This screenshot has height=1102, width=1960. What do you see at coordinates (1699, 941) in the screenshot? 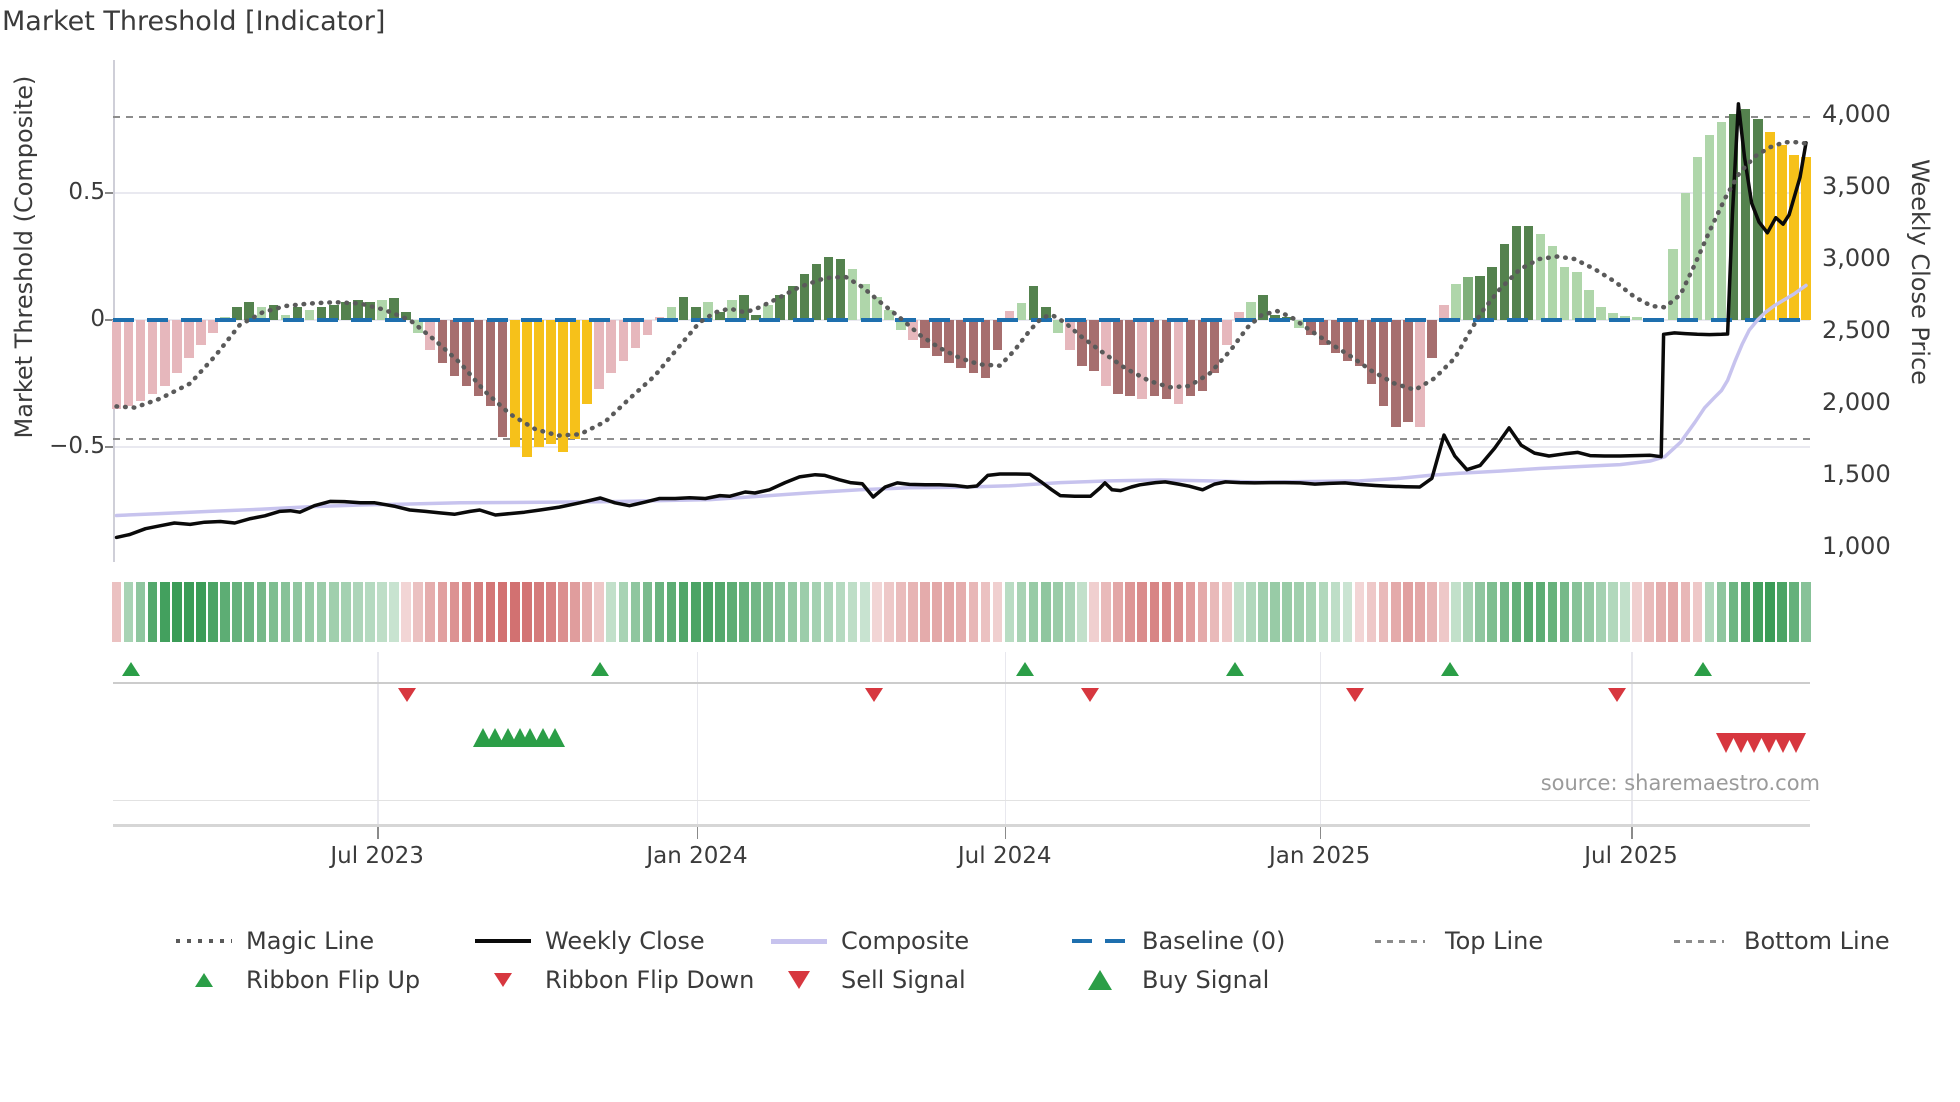
I see `legend-threshold-swatch` at bounding box center [1699, 941].